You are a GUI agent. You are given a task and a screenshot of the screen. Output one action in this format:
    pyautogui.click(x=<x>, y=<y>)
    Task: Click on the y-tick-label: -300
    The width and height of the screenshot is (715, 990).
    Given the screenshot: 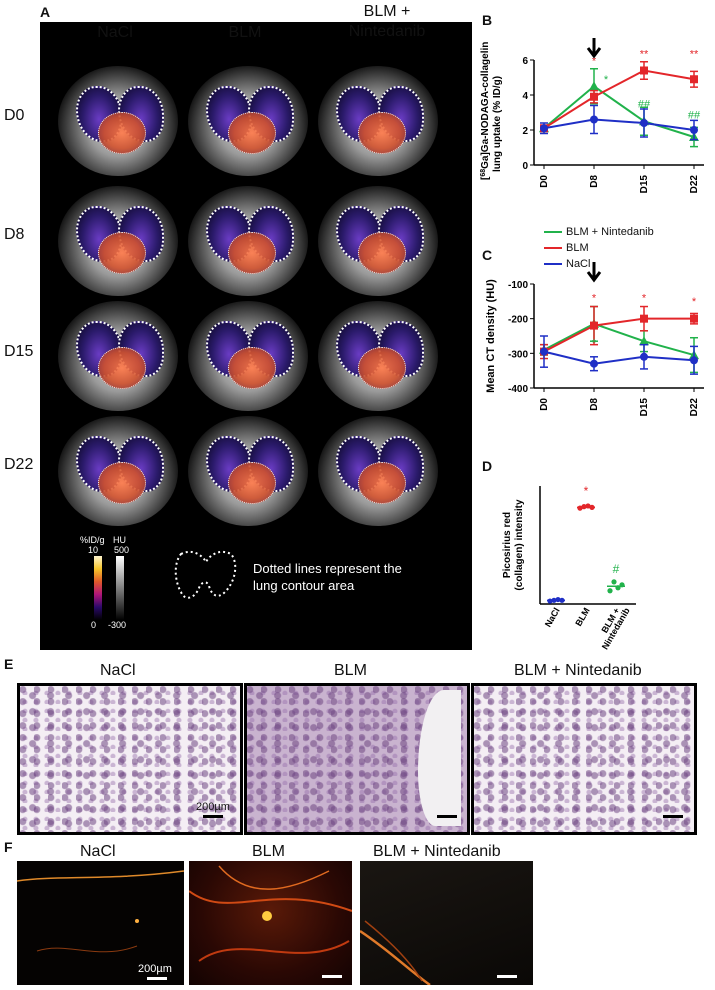 What is the action you would take?
    pyautogui.click(x=518, y=354)
    